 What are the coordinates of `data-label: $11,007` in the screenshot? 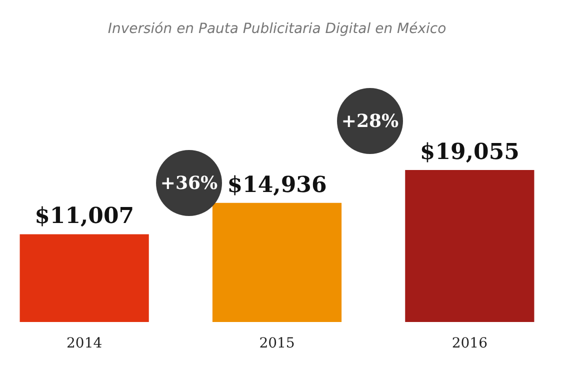 It's located at (84, 216).